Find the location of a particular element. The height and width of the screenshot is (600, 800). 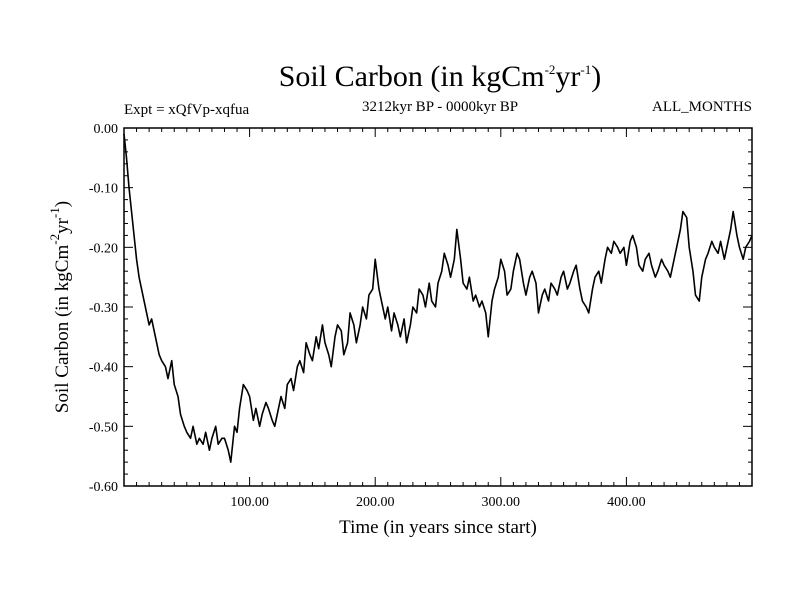

experiment-label: Expt = xQfVp-xqfua is located at coordinates (186, 110).